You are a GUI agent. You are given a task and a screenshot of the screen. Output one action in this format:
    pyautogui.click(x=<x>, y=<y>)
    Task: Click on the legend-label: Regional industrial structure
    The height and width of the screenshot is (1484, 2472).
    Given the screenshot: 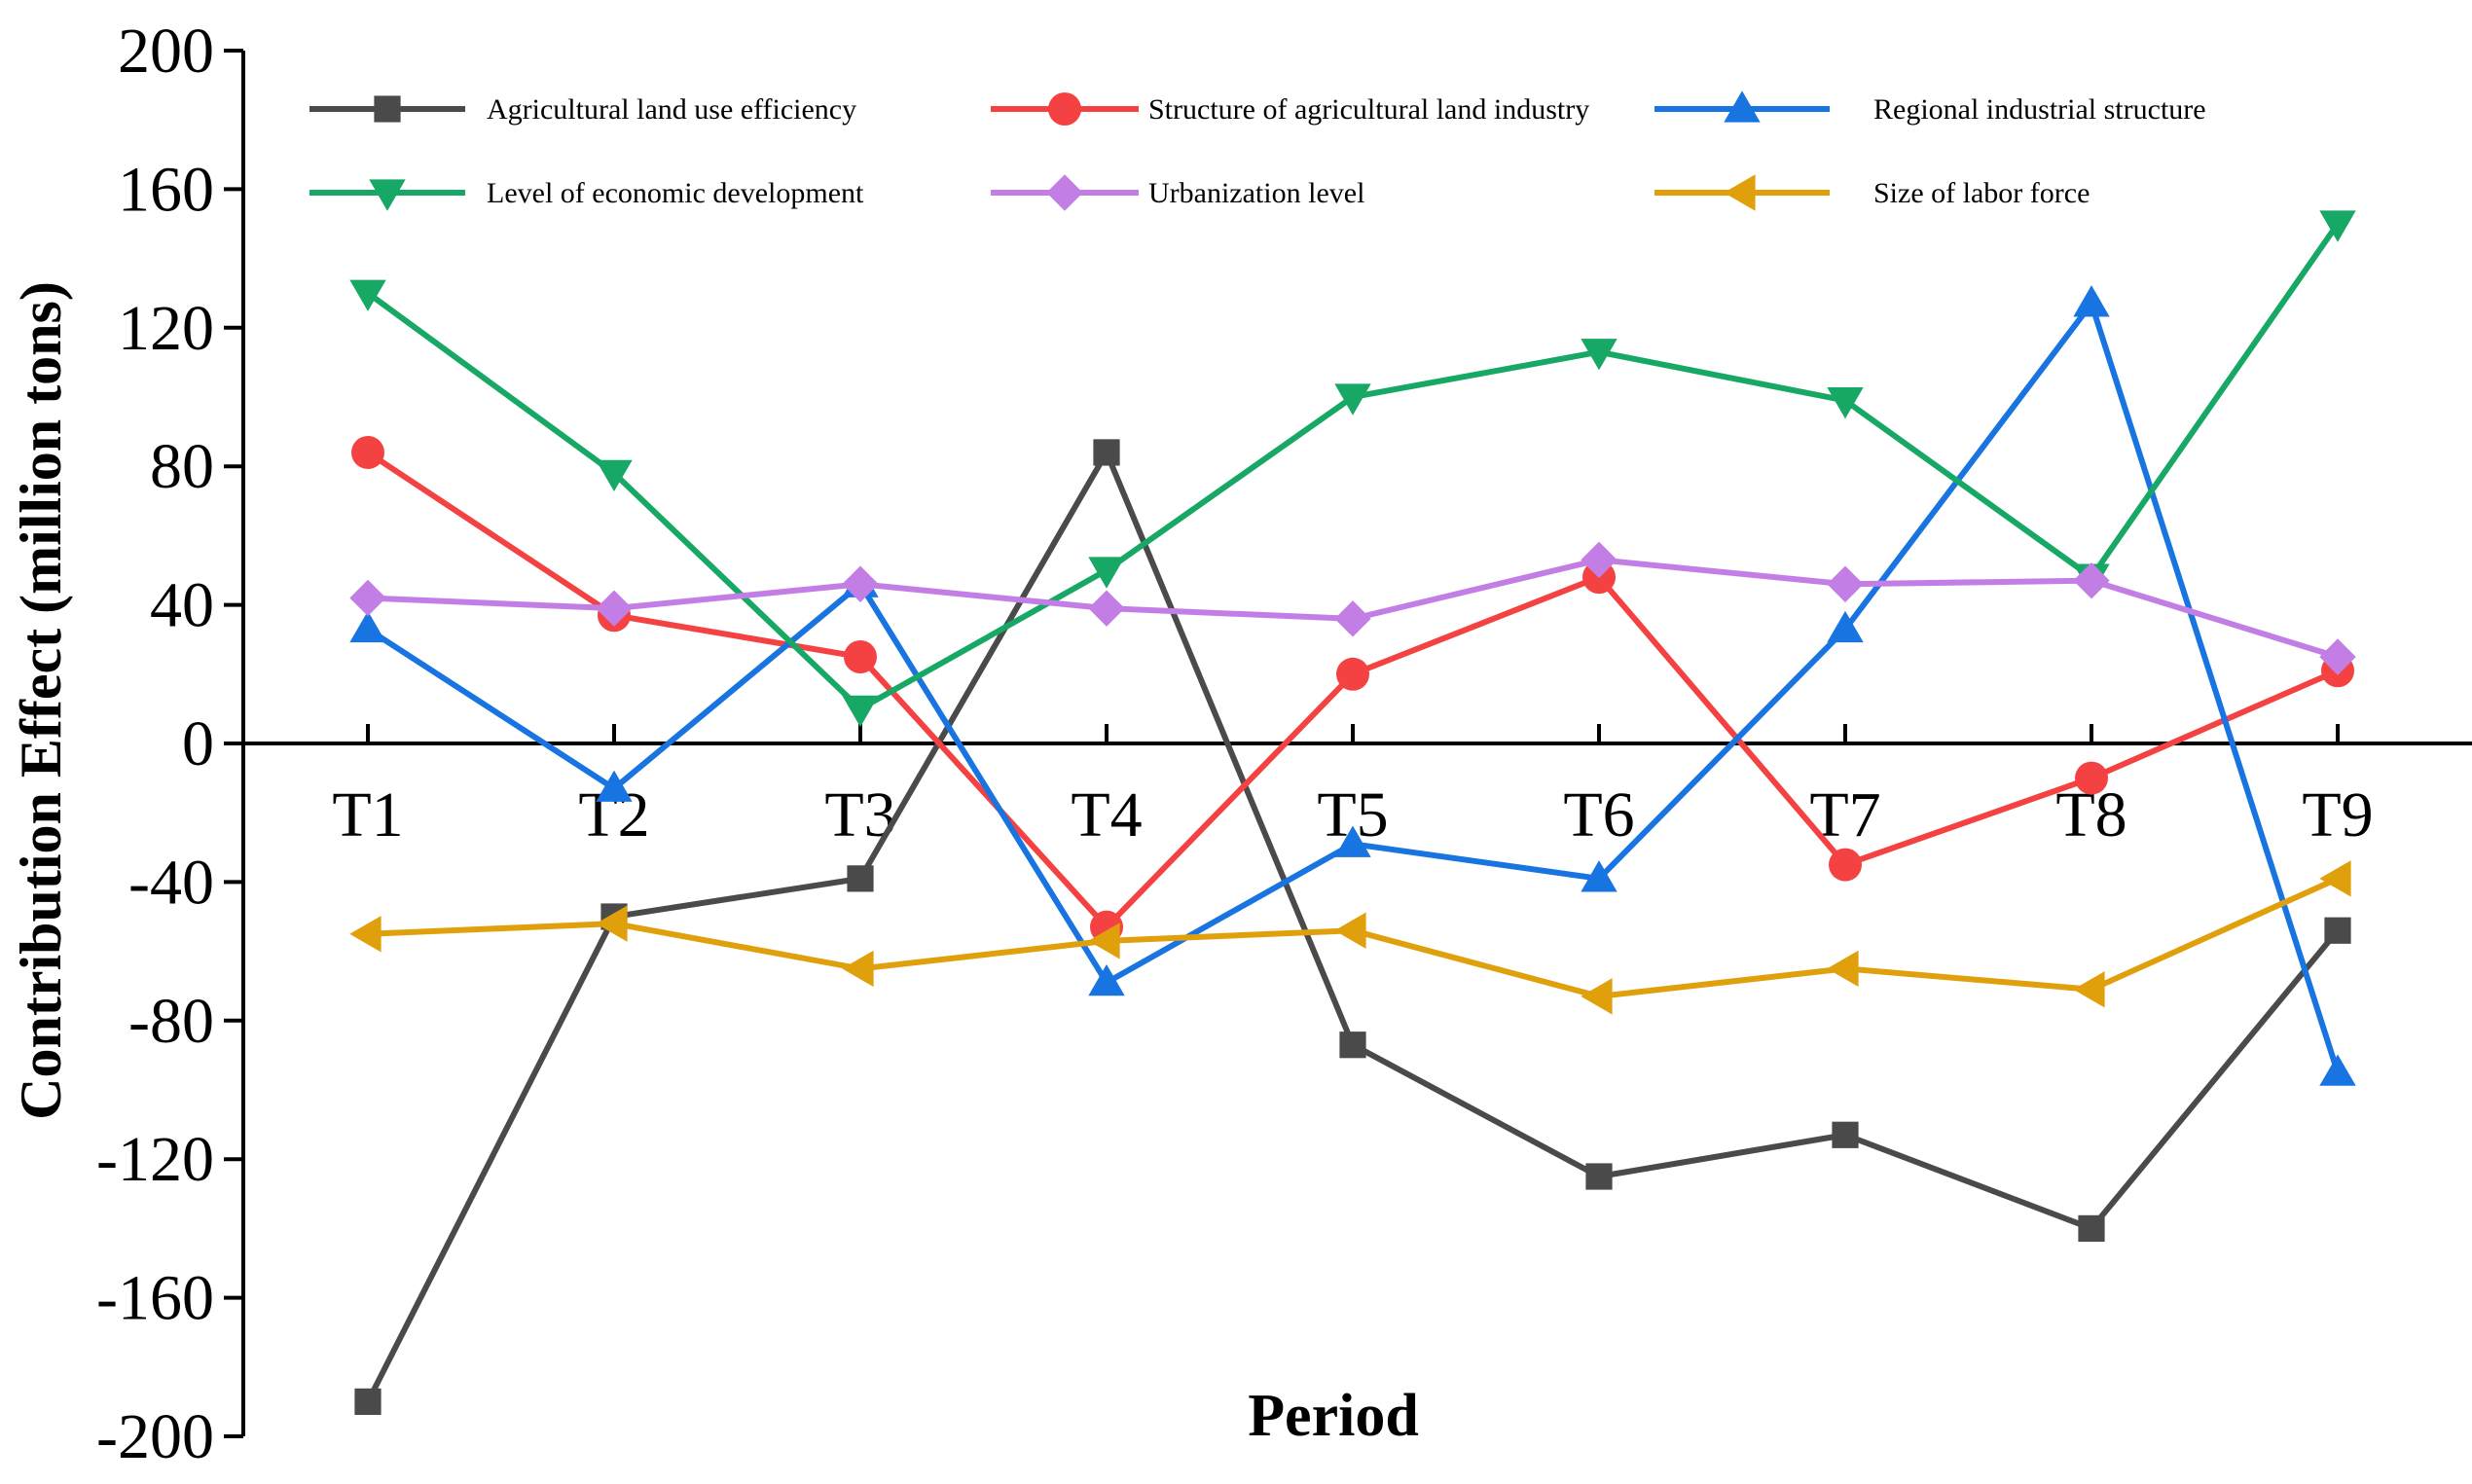 What is the action you would take?
    pyautogui.click(x=2039, y=110)
    